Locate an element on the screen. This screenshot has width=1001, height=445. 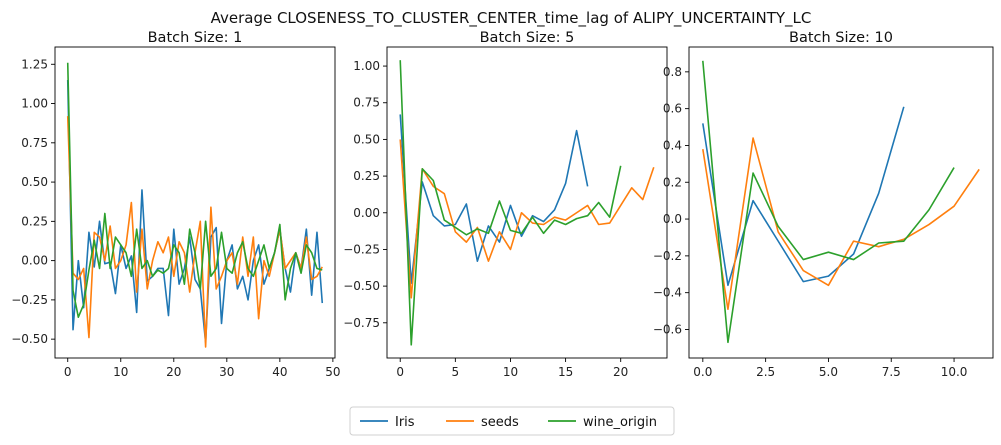
y-tick-label: 0.4 is located at coordinates (672, 145).